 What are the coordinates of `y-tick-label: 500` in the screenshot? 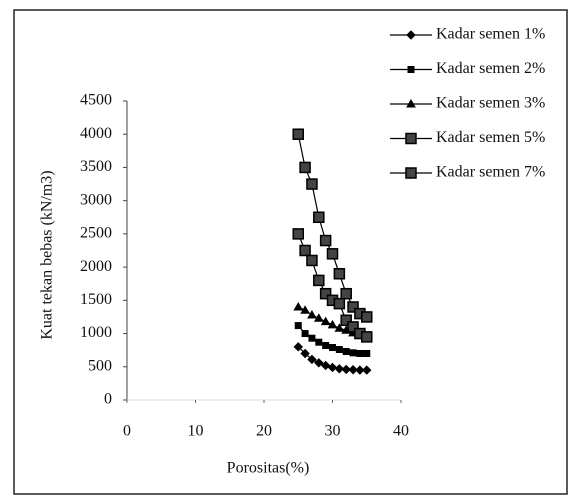 It's located at (100, 365).